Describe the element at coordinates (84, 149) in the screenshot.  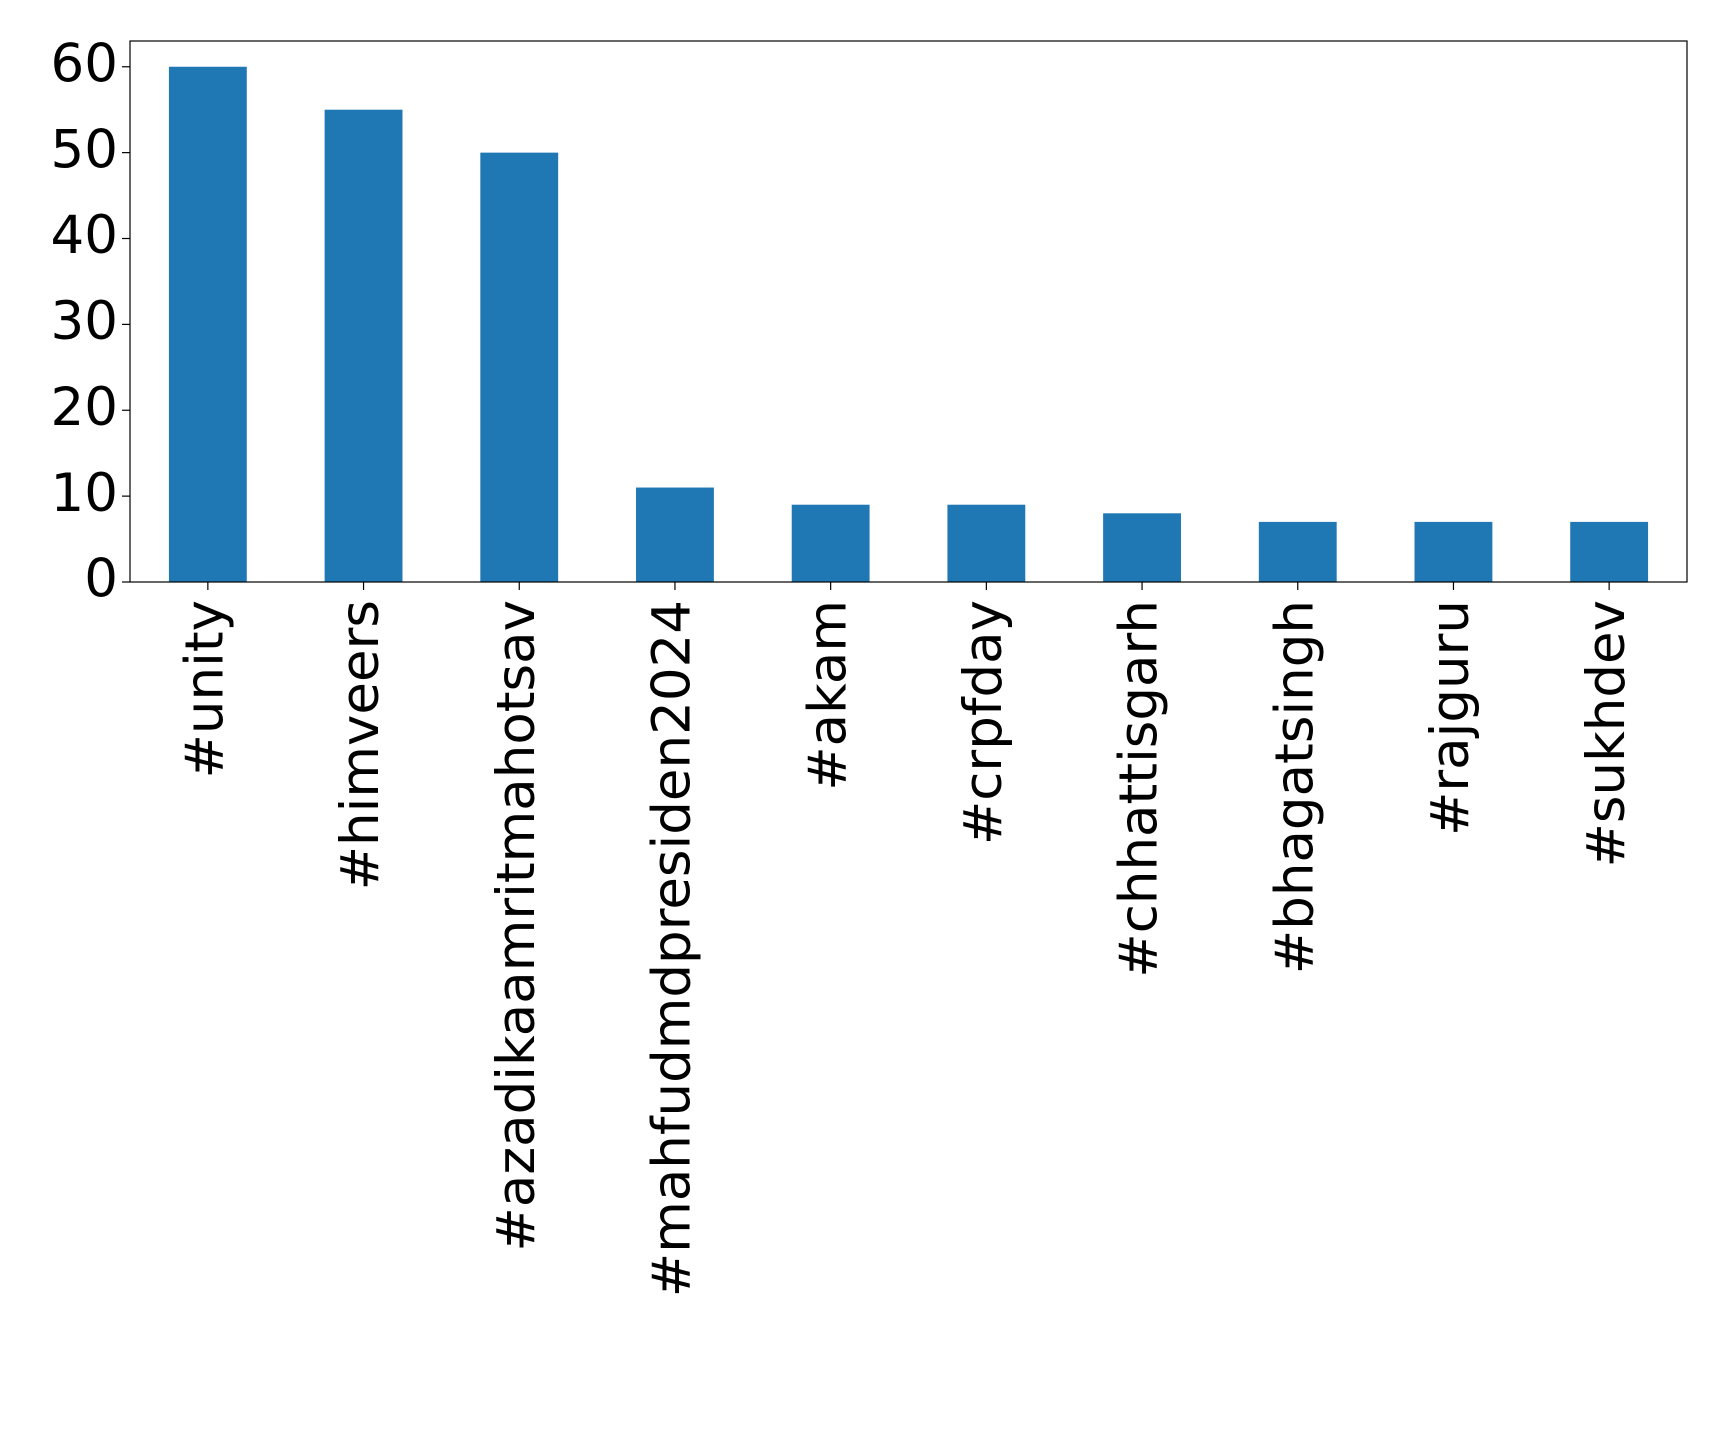
I see `y-tick-label: 50` at that location.